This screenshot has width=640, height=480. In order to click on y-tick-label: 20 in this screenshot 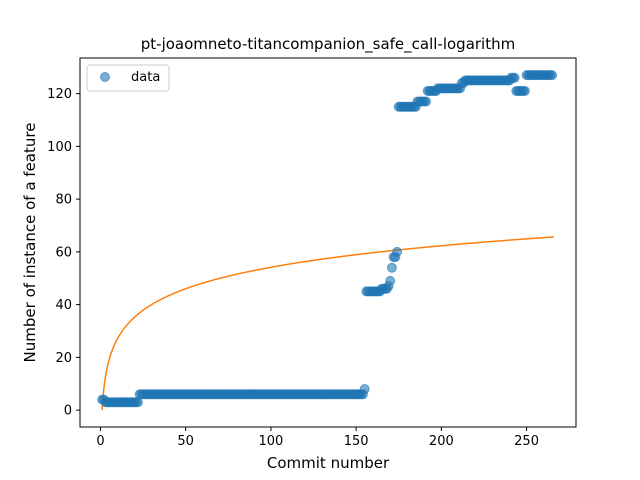, I will do `click(63, 358)`.